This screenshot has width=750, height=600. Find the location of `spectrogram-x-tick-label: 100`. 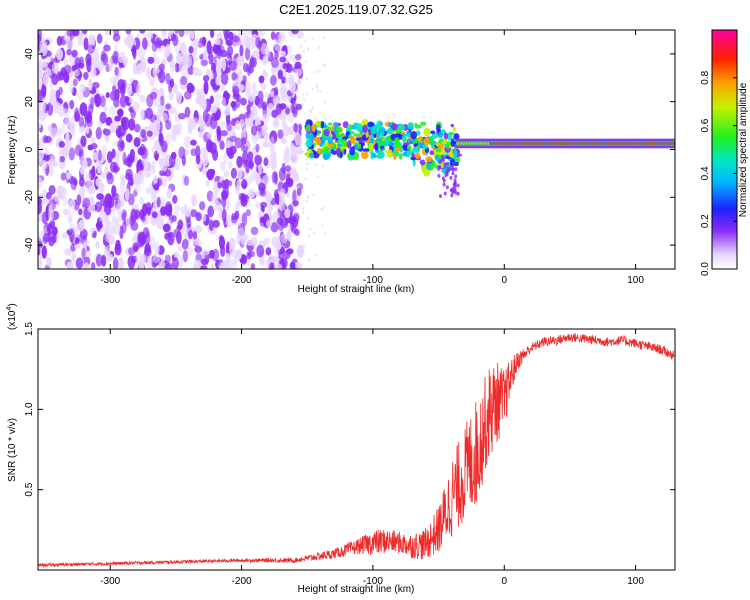

spectrogram-x-tick-label: 100 is located at coordinates (635, 280).